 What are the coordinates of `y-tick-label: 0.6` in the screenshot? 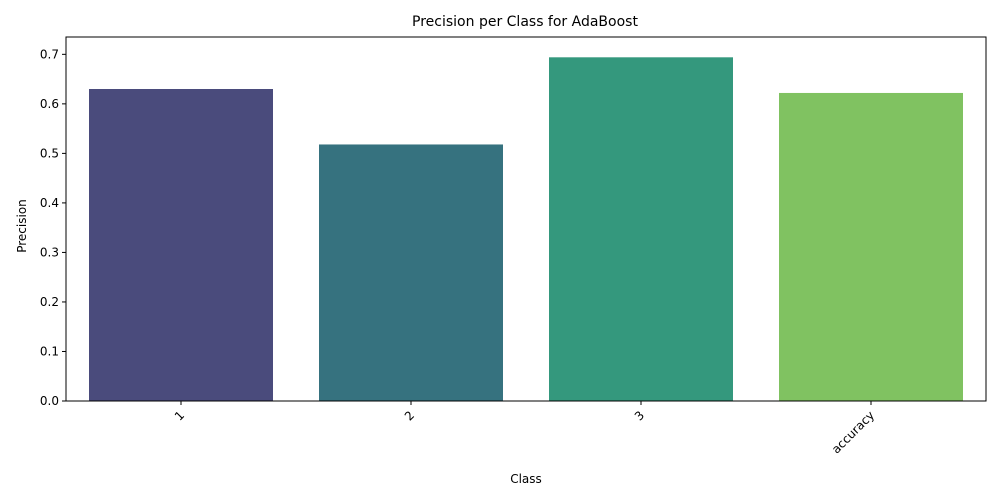 It's located at (49, 104).